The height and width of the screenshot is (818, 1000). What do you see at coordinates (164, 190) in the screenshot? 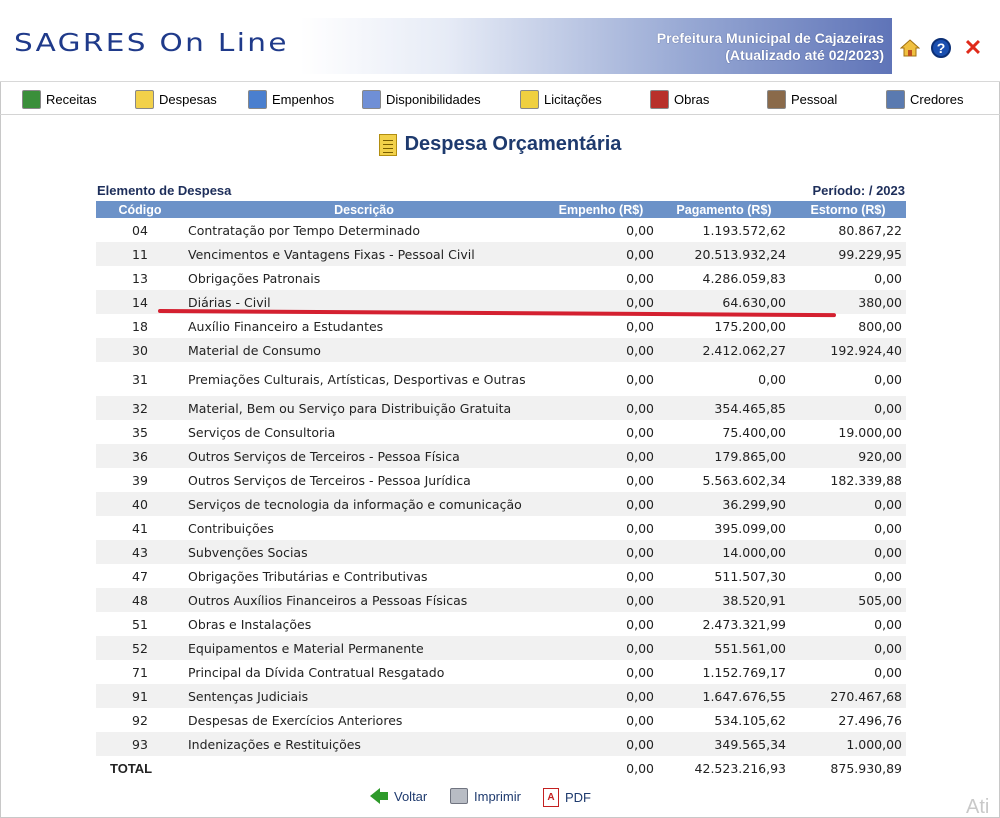
I see `table-caption: Elemento de Despesa` at bounding box center [164, 190].